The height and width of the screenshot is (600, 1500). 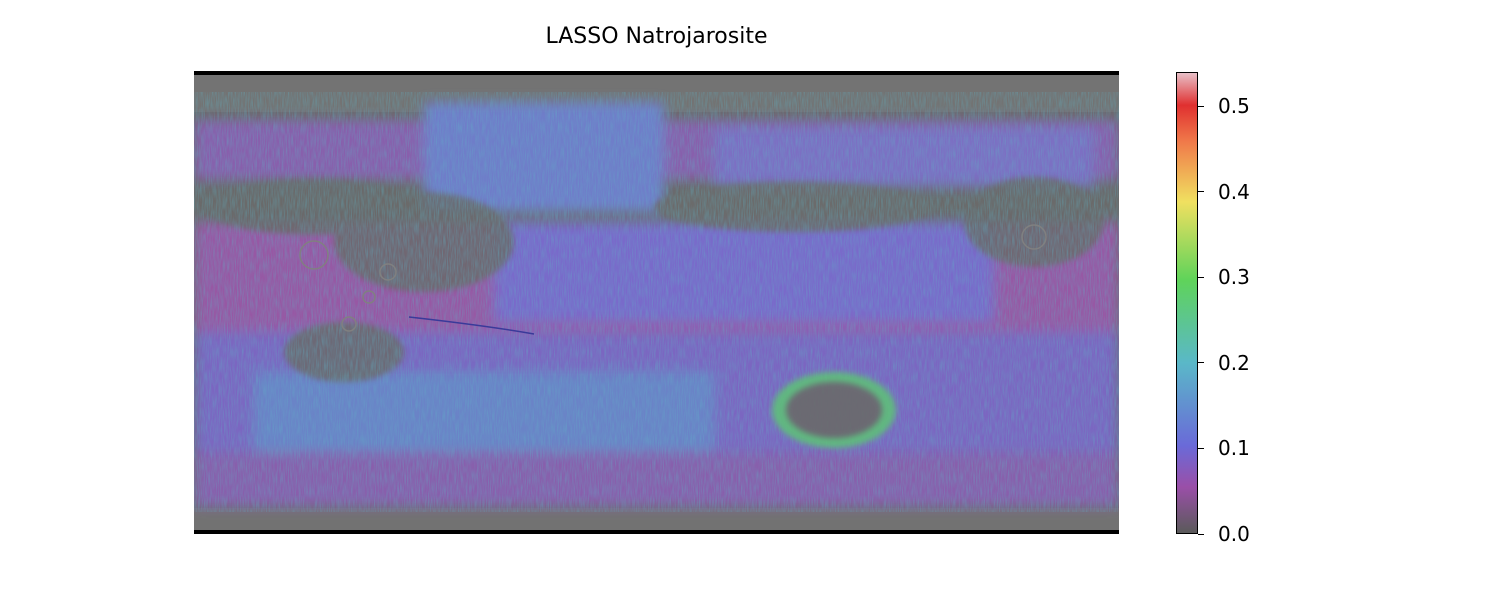 What do you see at coordinates (656, 36) in the screenshot?
I see `chart-title: LASSO Natrojarosite` at bounding box center [656, 36].